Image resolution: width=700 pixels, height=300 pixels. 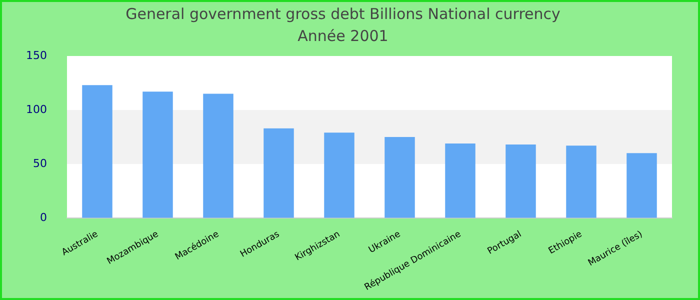 What do you see at coordinates (39, 163) in the screenshot?
I see `y-tick-label: 50` at bounding box center [39, 163].